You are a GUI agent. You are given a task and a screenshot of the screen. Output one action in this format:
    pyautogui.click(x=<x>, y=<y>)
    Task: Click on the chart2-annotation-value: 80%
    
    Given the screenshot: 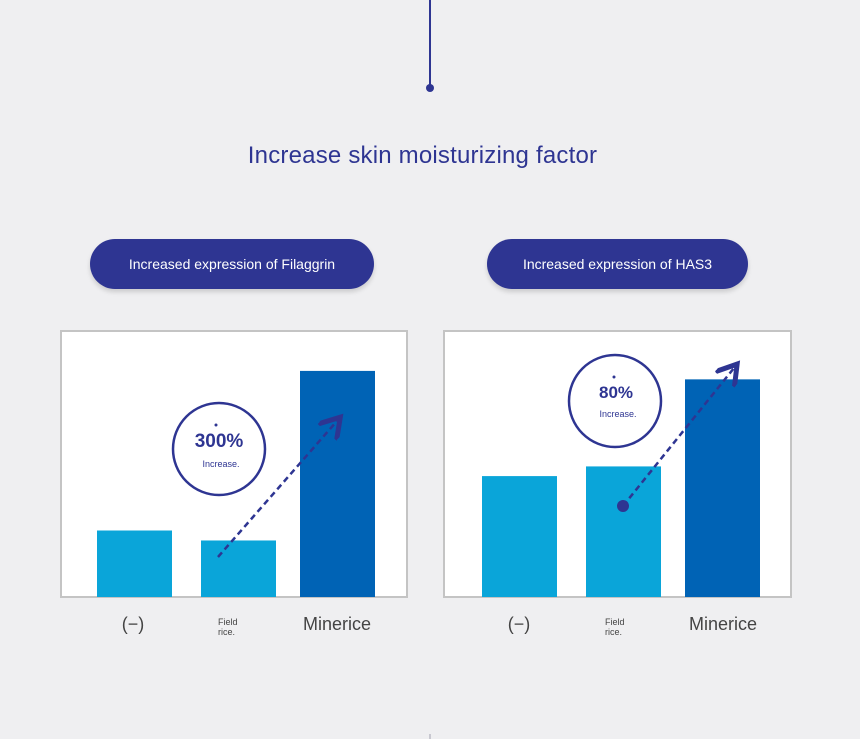 What is the action you would take?
    pyautogui.click(x=616, y=392)
    